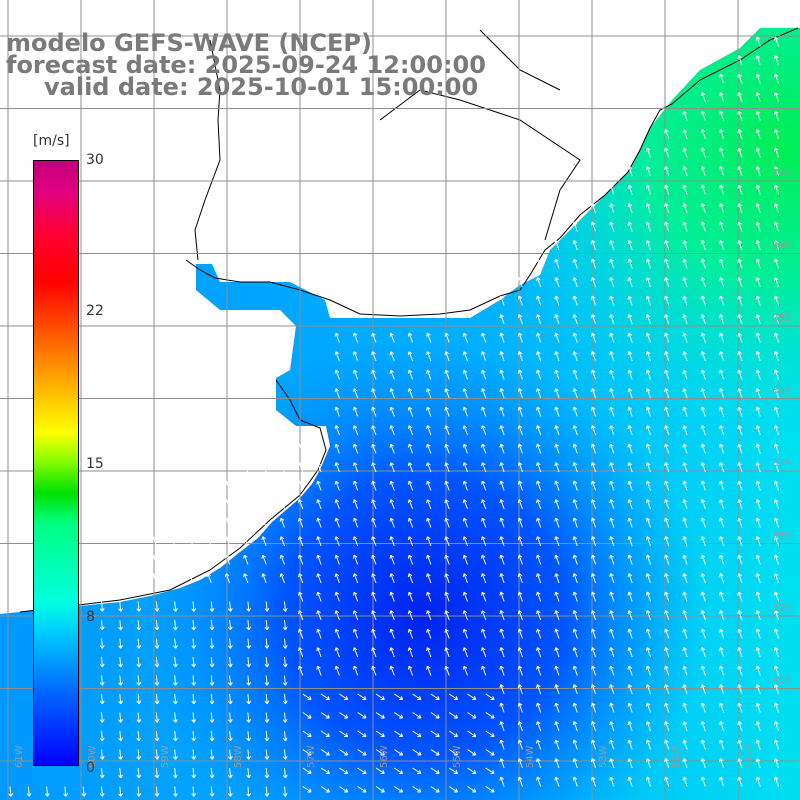 This screenshot has width=800, height=800. What do you see at coordinates (781, 173) in the screenshot?
I see `lat-label: 33S` at bounding box center [781, 173].